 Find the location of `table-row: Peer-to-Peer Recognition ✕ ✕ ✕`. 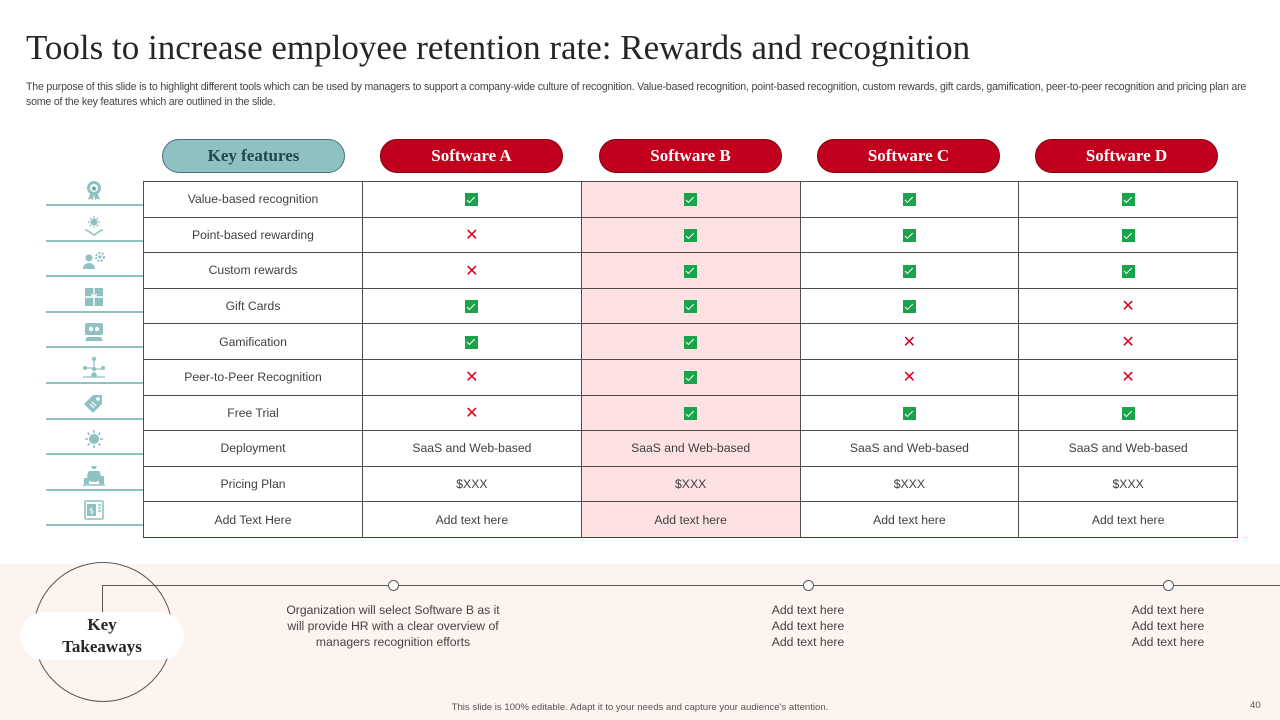

table-row: Peer-to-Peer Recognition ✕ ✕ ✕ is located at coordinates (690, 377).